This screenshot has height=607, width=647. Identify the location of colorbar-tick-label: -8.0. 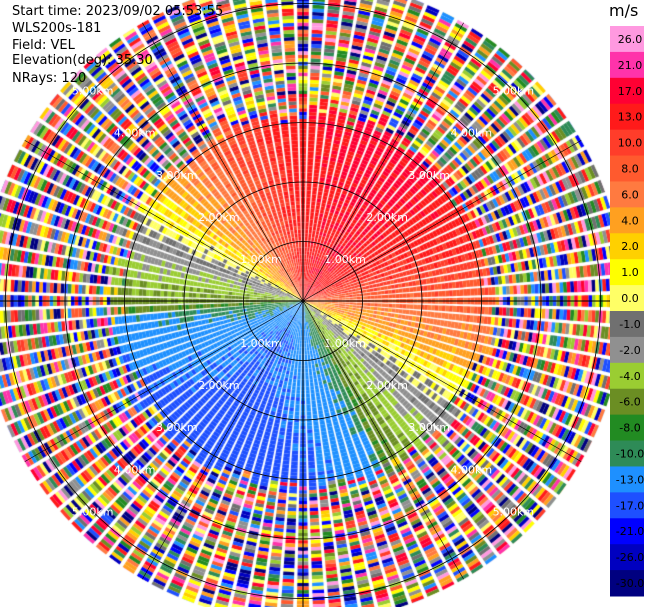
(629, 428).